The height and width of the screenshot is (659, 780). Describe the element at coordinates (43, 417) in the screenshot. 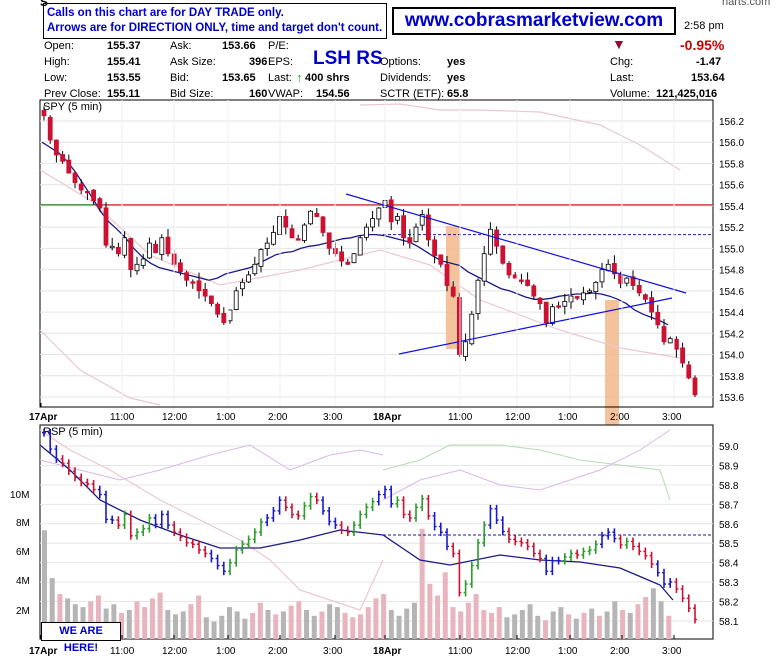

I see `spy-x-tick-label: 17Apr` at that location.